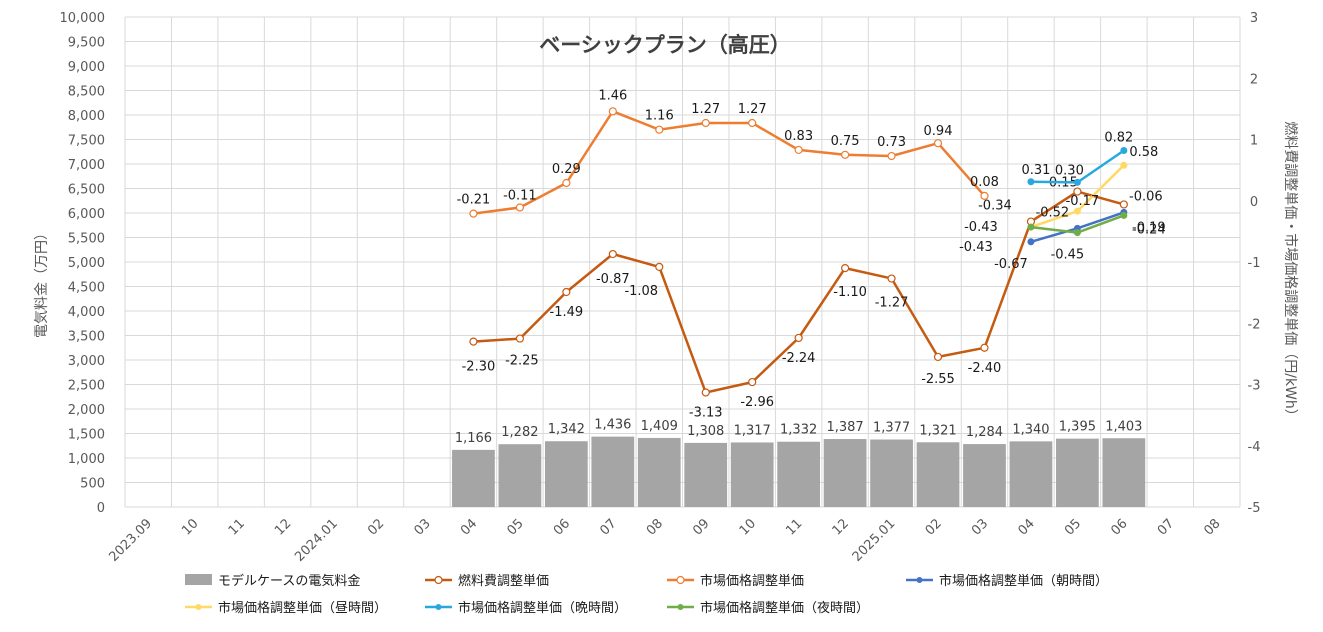 The width and height of the screenshot is (1323, 632). Describe the element at coordinates (1254, 202) in the screenshot. I see `y-right-tick-label: 0` at that location.